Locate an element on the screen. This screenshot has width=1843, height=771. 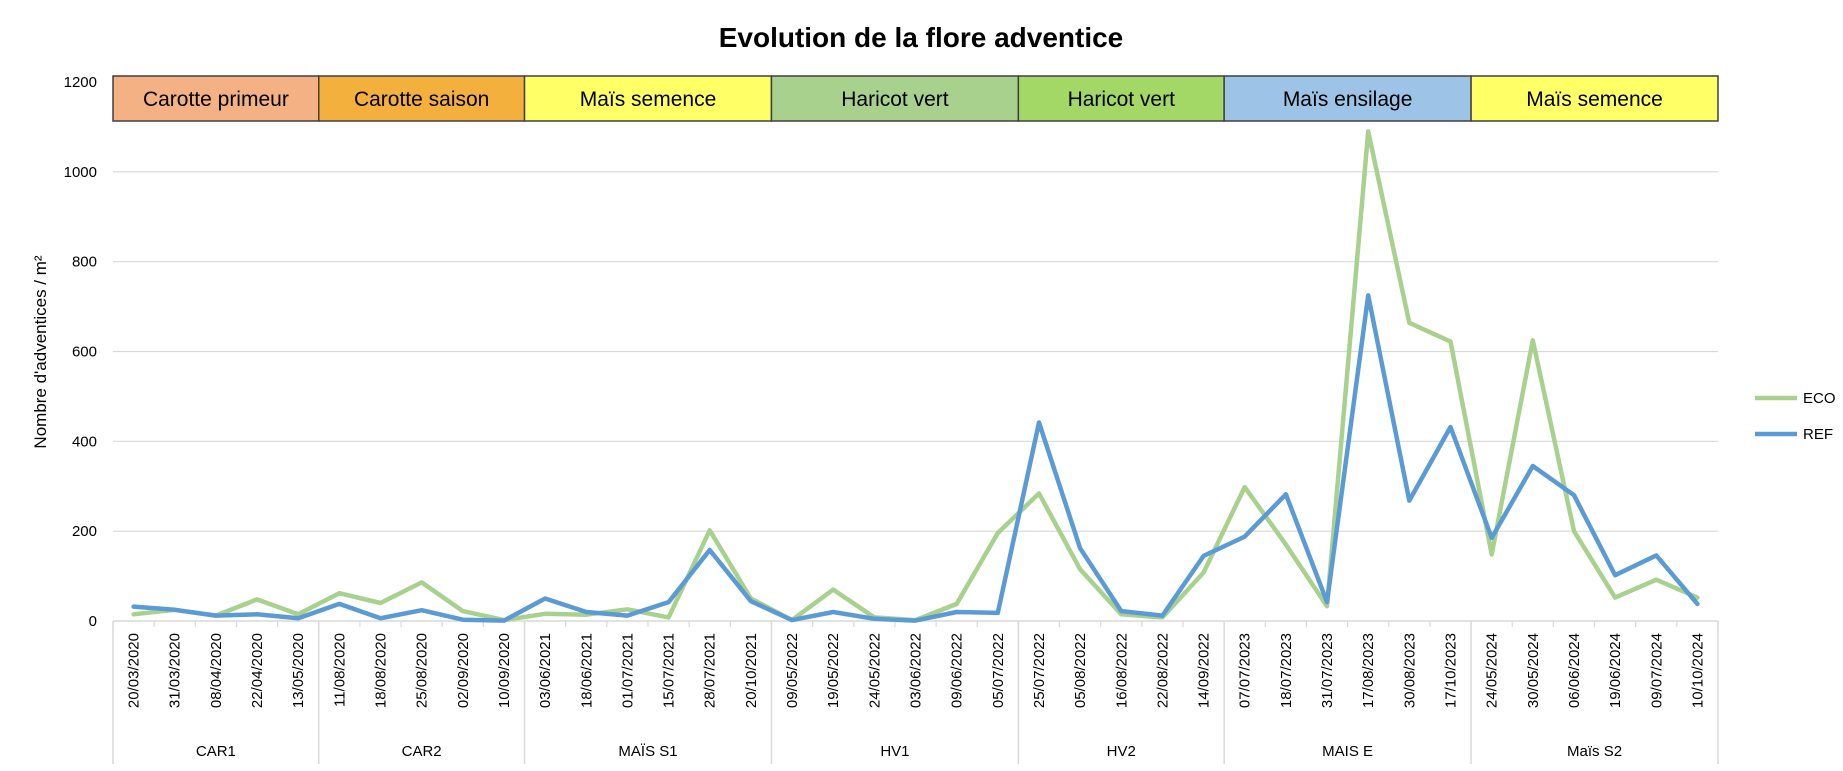
x-tick-label: 22/08/2022 is located at coordinates (1162, 670).